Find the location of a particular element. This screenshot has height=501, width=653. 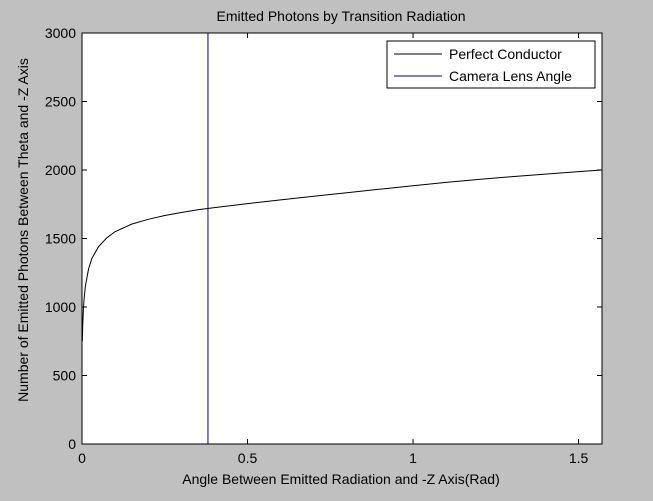

y-tick-label: 0 is located at coordinates (72, 444).